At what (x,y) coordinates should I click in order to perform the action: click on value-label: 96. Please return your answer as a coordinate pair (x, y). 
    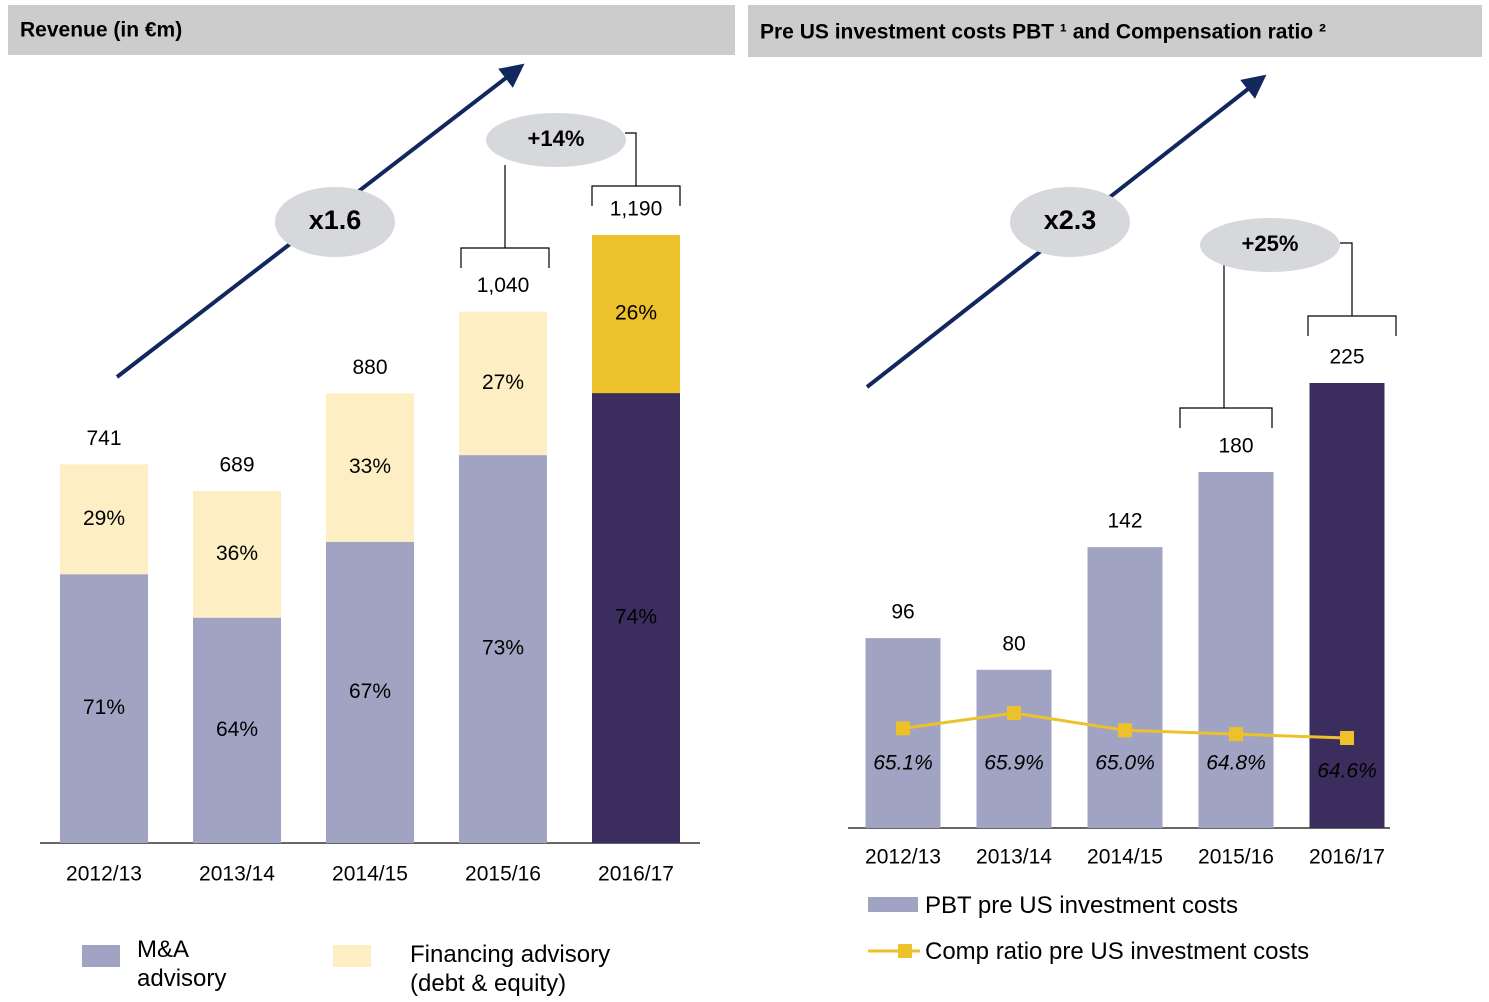
    Looking at the image, I should click on (902, 612).